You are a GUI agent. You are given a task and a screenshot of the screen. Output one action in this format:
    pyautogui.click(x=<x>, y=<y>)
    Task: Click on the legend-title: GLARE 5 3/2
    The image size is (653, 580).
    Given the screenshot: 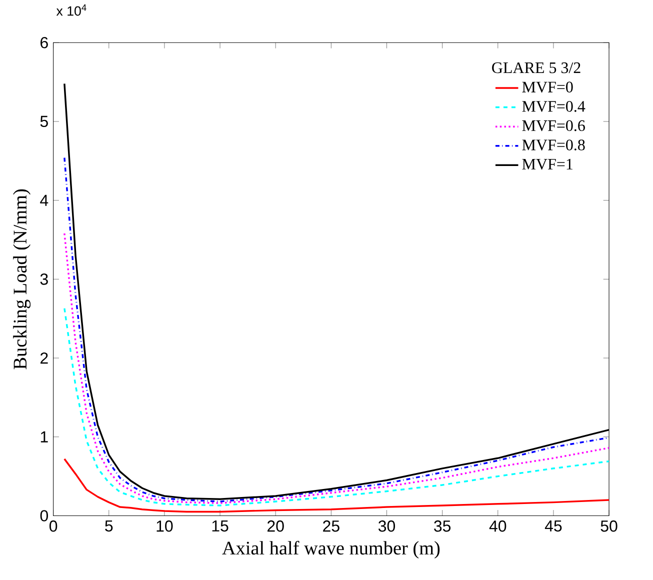 What is the action you would take?
    pyautogui.click(x=536, y=68)
    